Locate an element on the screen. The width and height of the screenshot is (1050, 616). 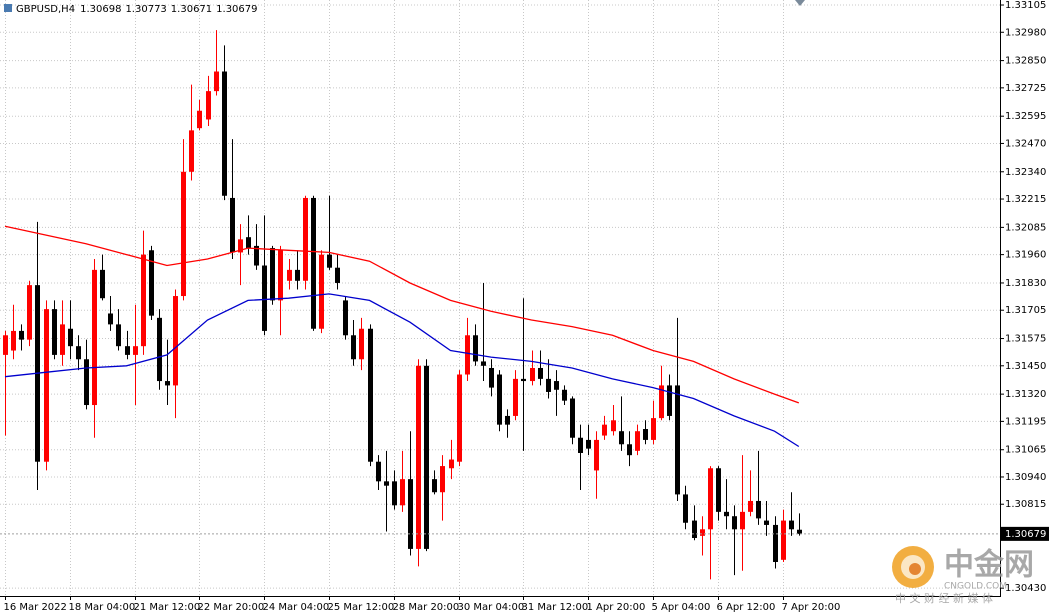
x-tick-label: 5 Apr 04:00 is located at coordinates (681, 607).